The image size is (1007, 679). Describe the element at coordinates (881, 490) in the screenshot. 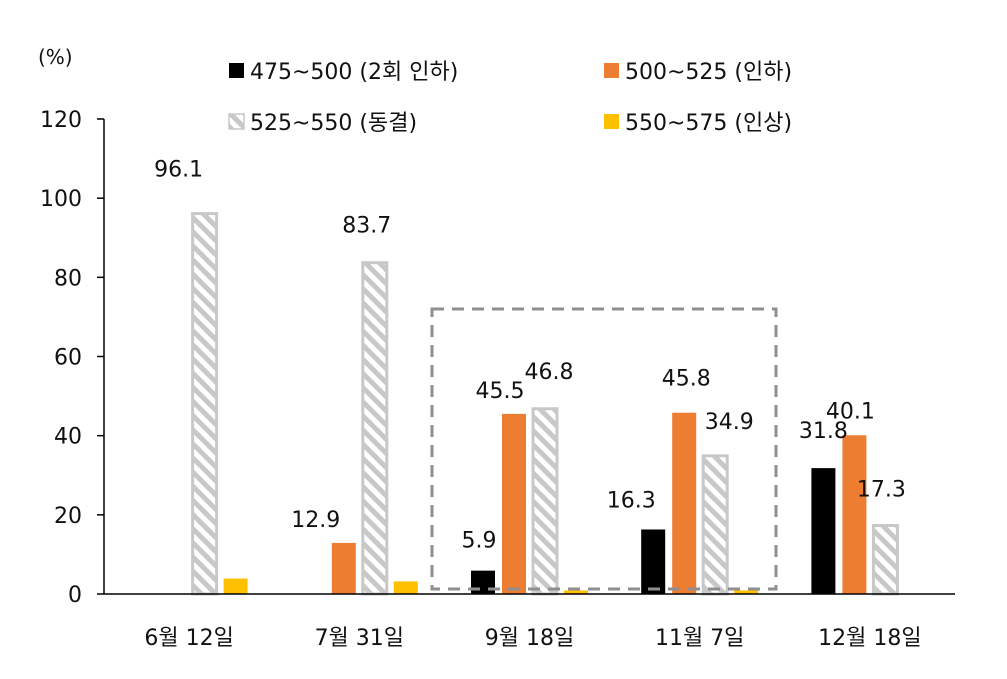

I see `value-label: 17.3` at that location.